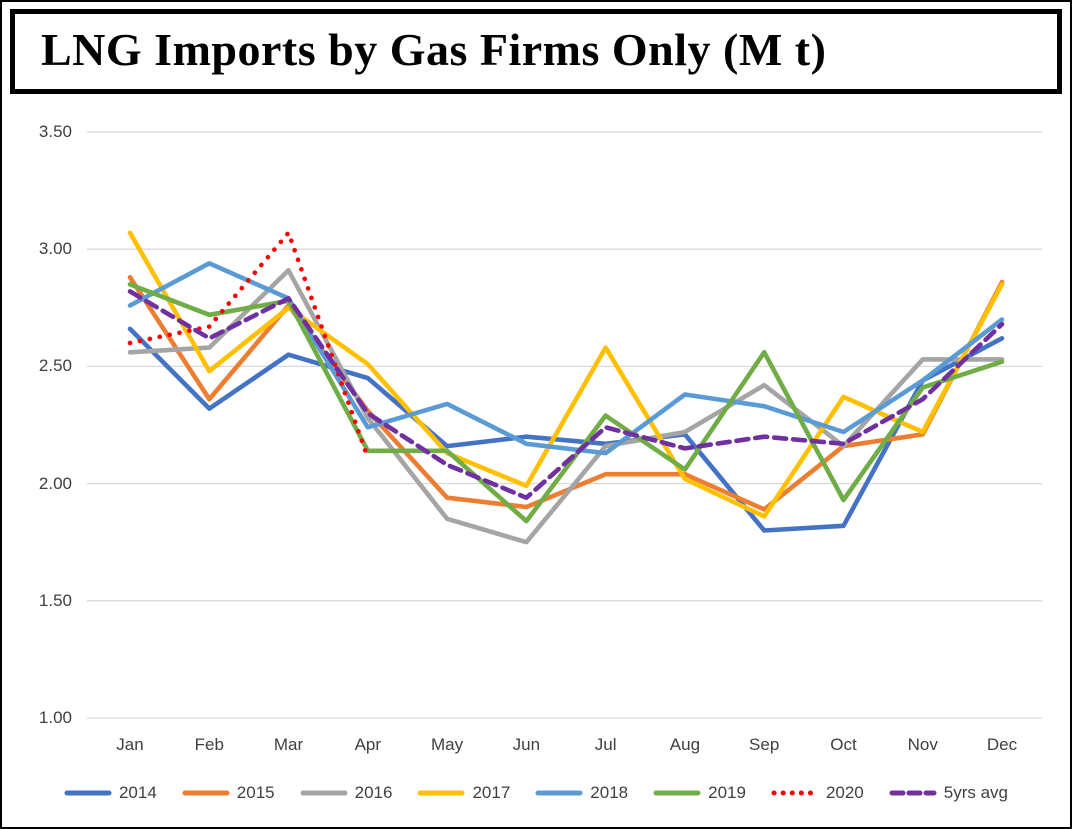 Image resolution: width=1072 pixels, height=829 pixels. What do you see at coordinates (526, 744) in the screenshot?
I see `x-axis-label: Jun` at bounding box center [526, 744].